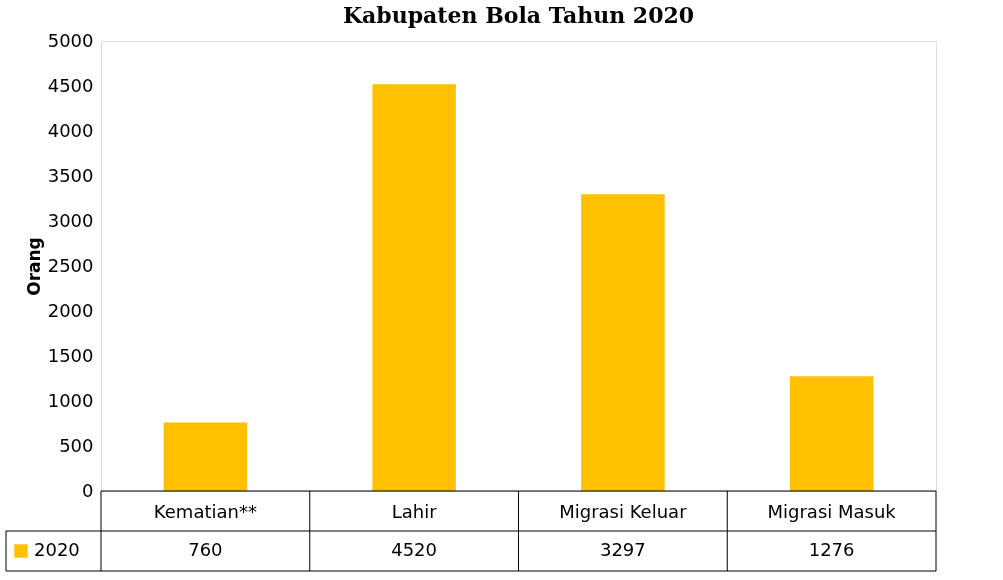  Describe the element at coordinates (205, 549) in the screenshot. I see `data-label: 760` at that location.